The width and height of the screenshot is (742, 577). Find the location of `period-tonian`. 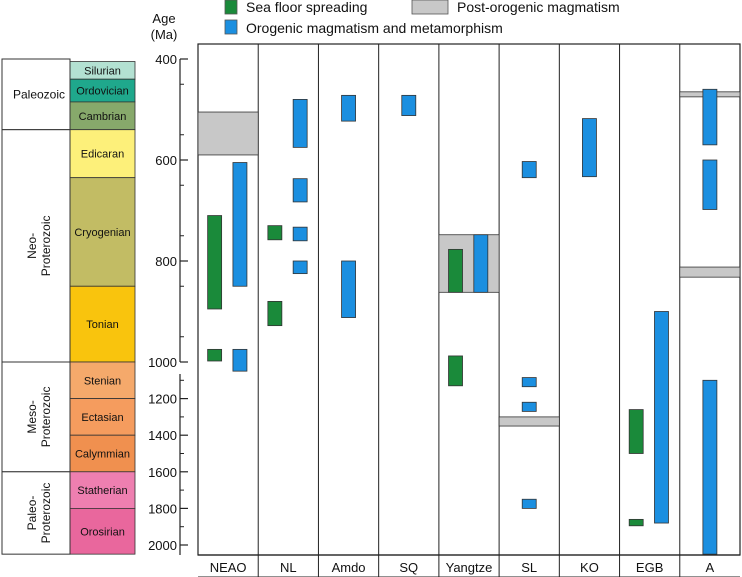

period-tonian is located at coordinates (102, 324).